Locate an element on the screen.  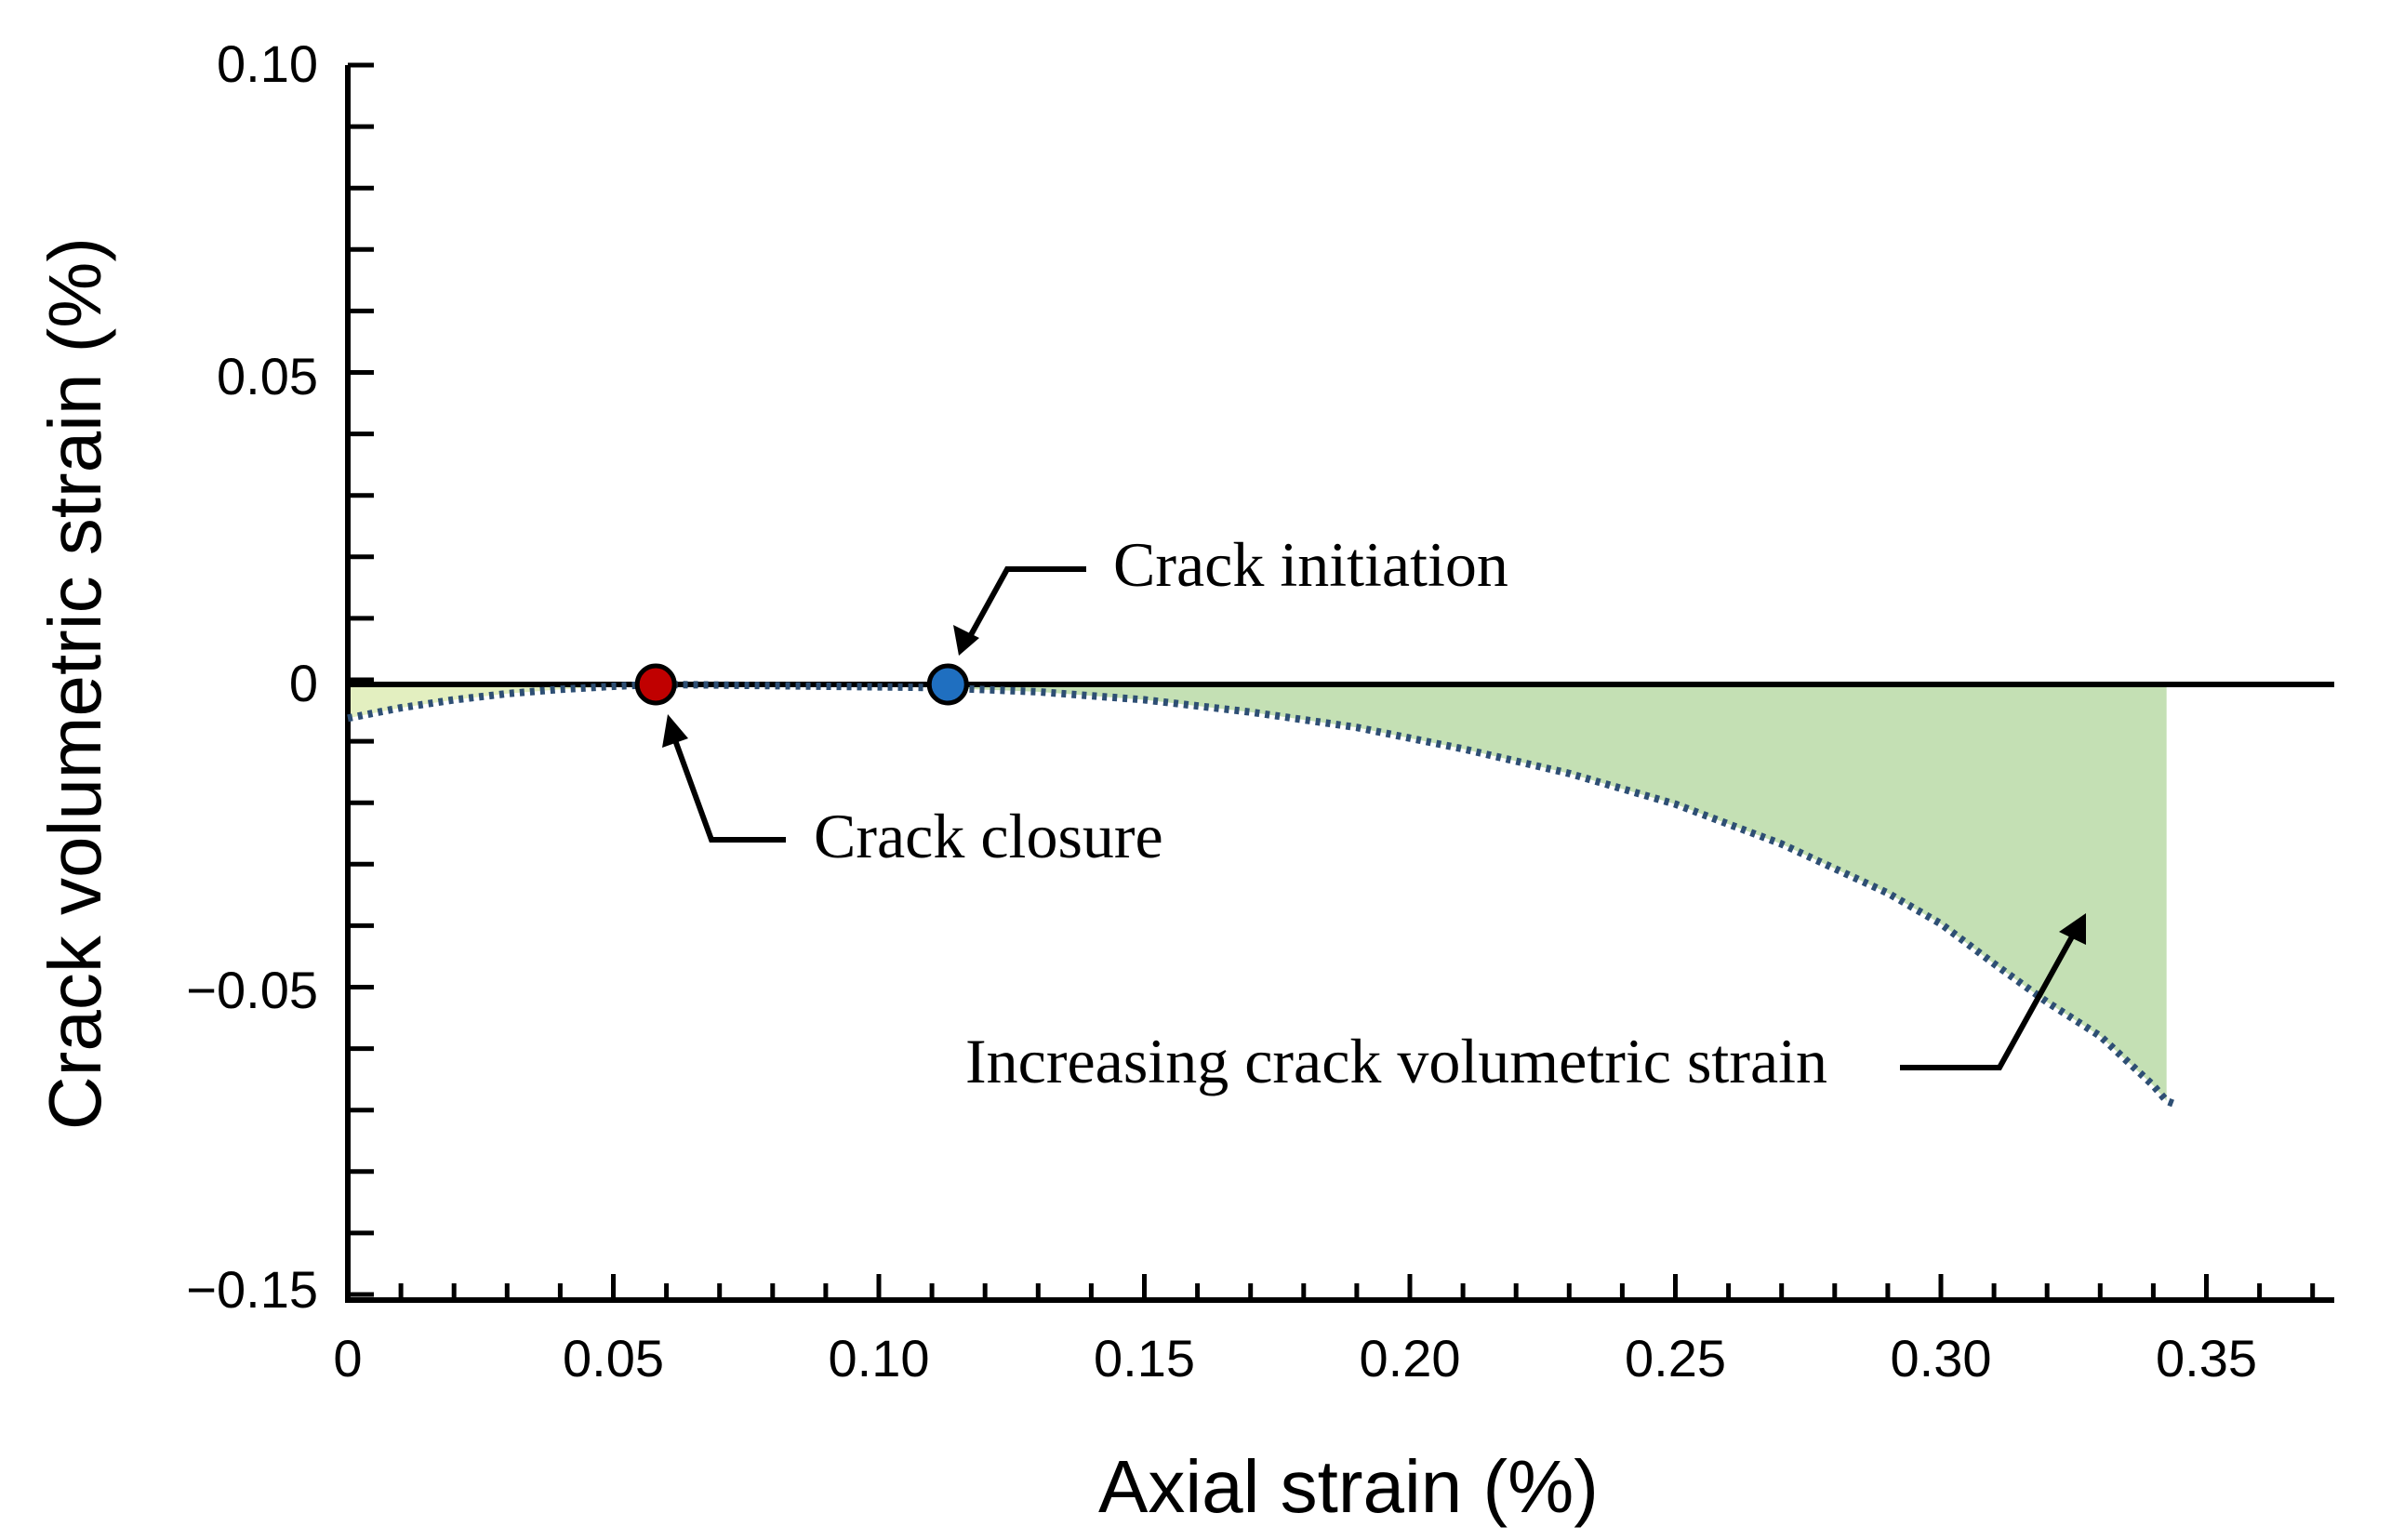
area-fill-left is located at coordinates (502, 701).